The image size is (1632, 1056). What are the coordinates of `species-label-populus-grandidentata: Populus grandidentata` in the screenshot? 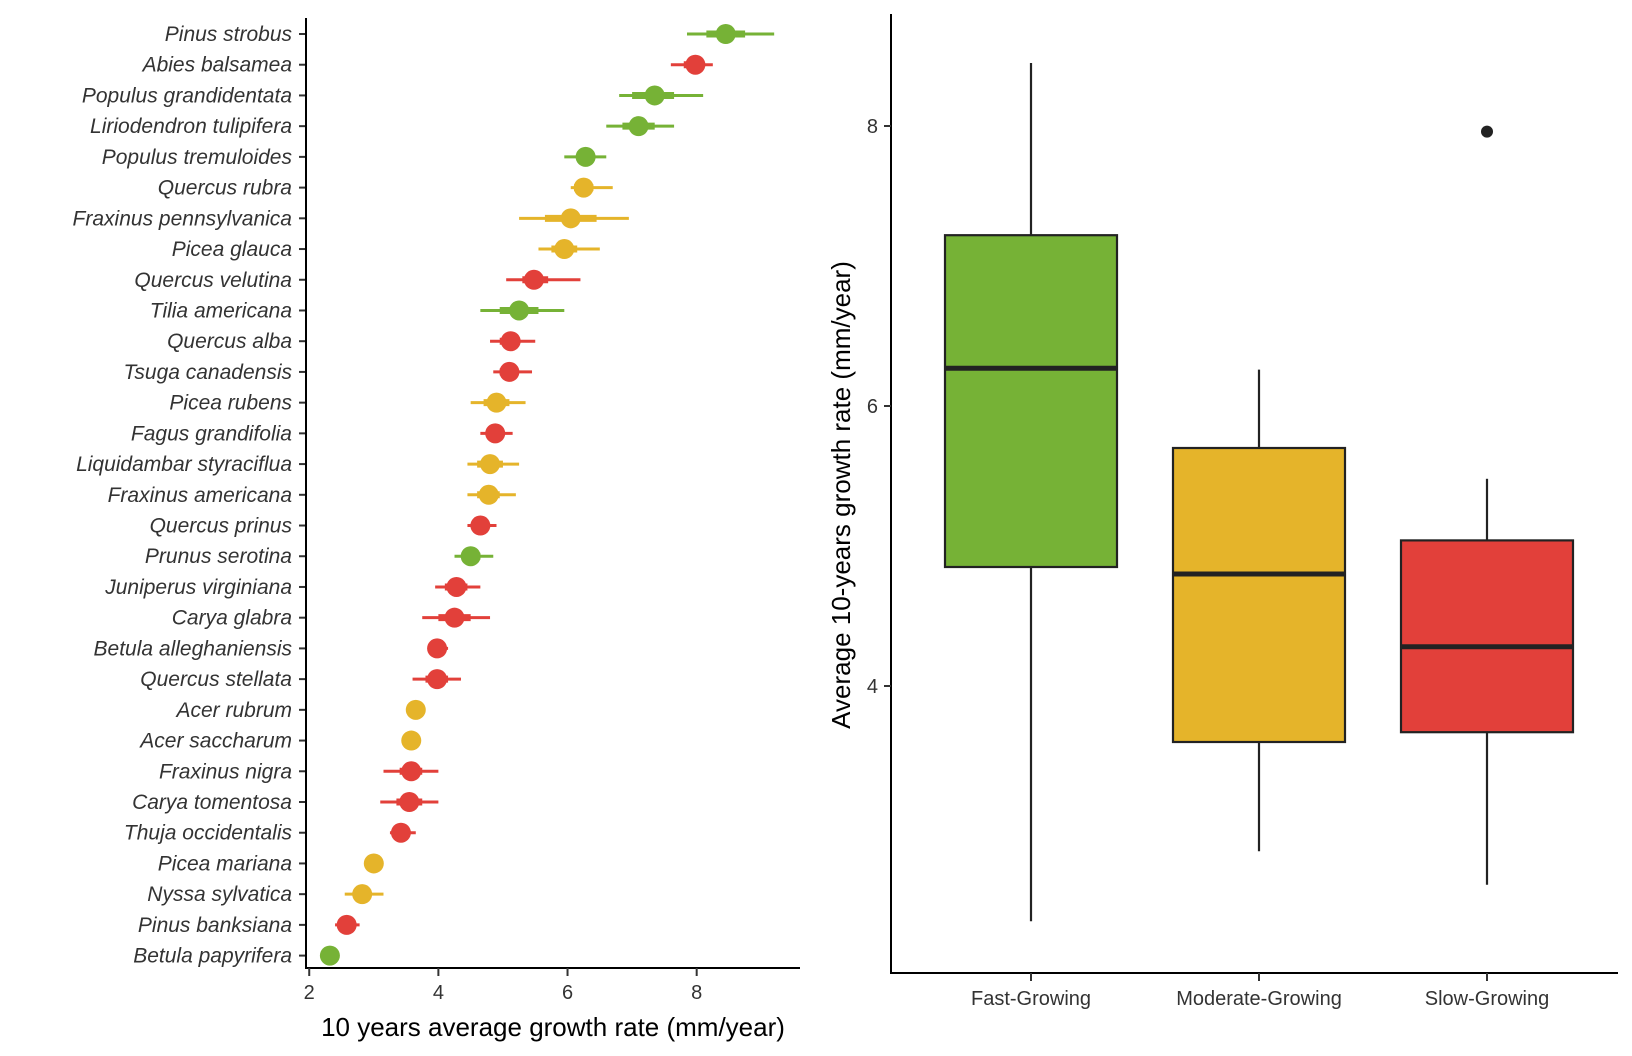 It's located at (187, 95).